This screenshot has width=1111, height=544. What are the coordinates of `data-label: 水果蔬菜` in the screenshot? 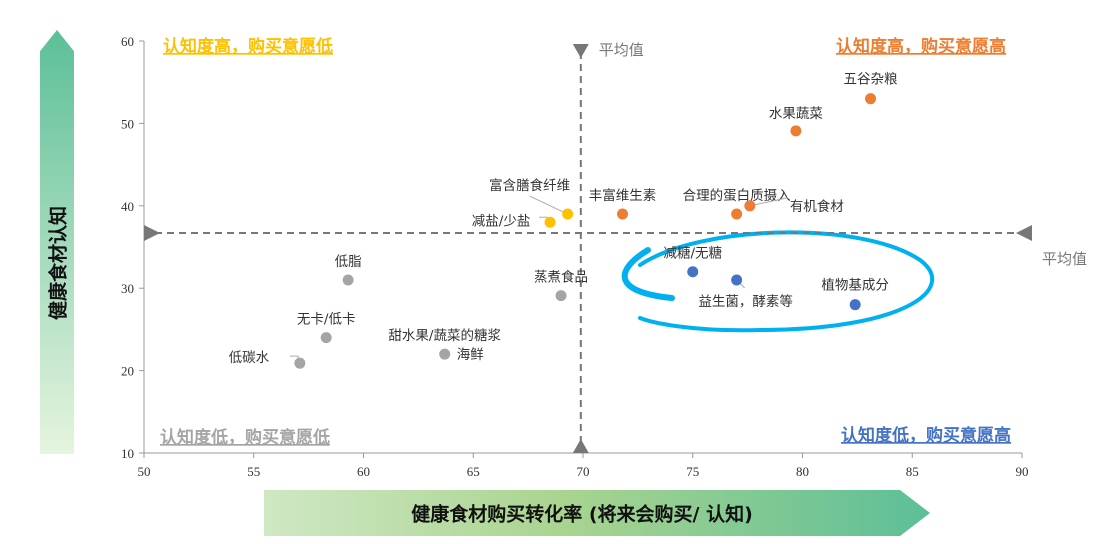 It's located at (796, 114).